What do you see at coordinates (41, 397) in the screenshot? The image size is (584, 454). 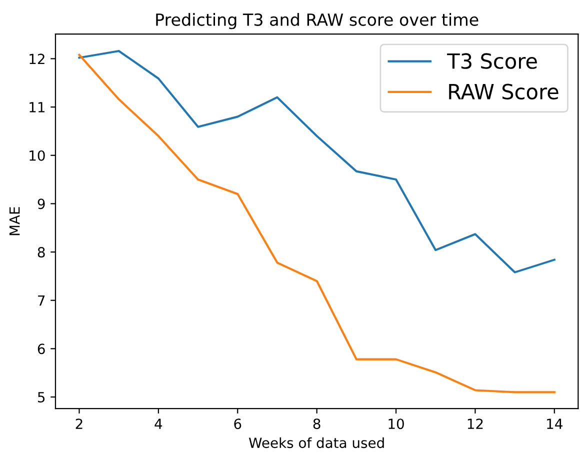 I see `y-tick-label: 5` at bounding box center [41, 397].